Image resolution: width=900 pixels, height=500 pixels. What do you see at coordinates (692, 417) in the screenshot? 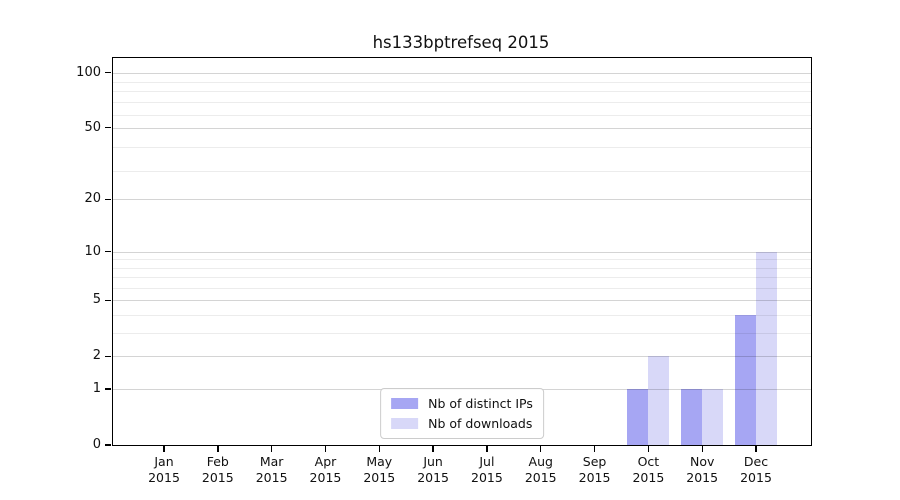
I see `bar-nov-distinct-ips` at bounding box center [692, 417].